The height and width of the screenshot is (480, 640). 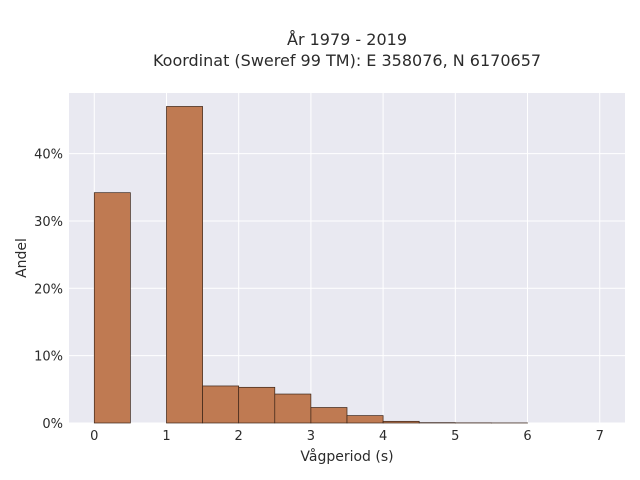 What do you see at coordinates (48, 357) in the screenshot?
I see `y-tick-label: 10%` at bounding box center [48, 357].